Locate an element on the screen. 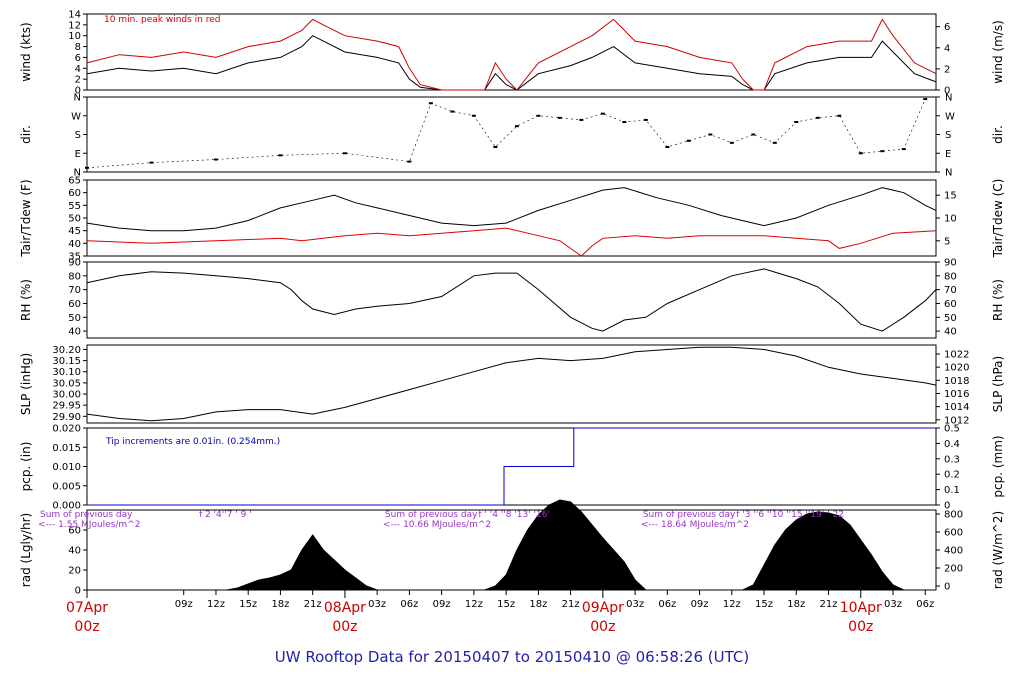  y-axis-title-right-rh: RH (%) is located at coordinates (998, 300).